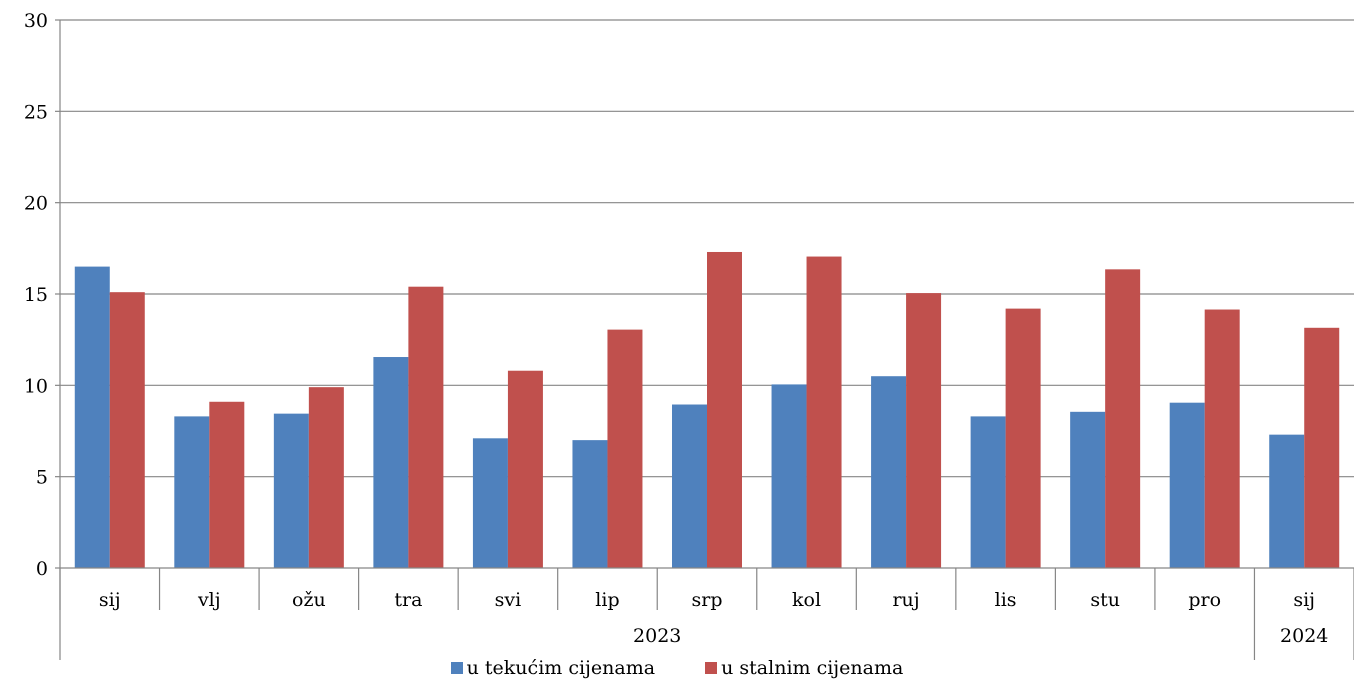 This screenshot has width=1354, height=684. I want to click on bar-series-1-srp, so click(689, 486).